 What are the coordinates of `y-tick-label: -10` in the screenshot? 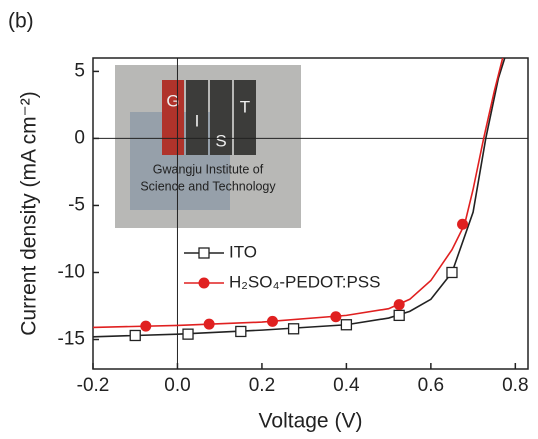 It's located at (71, 271).